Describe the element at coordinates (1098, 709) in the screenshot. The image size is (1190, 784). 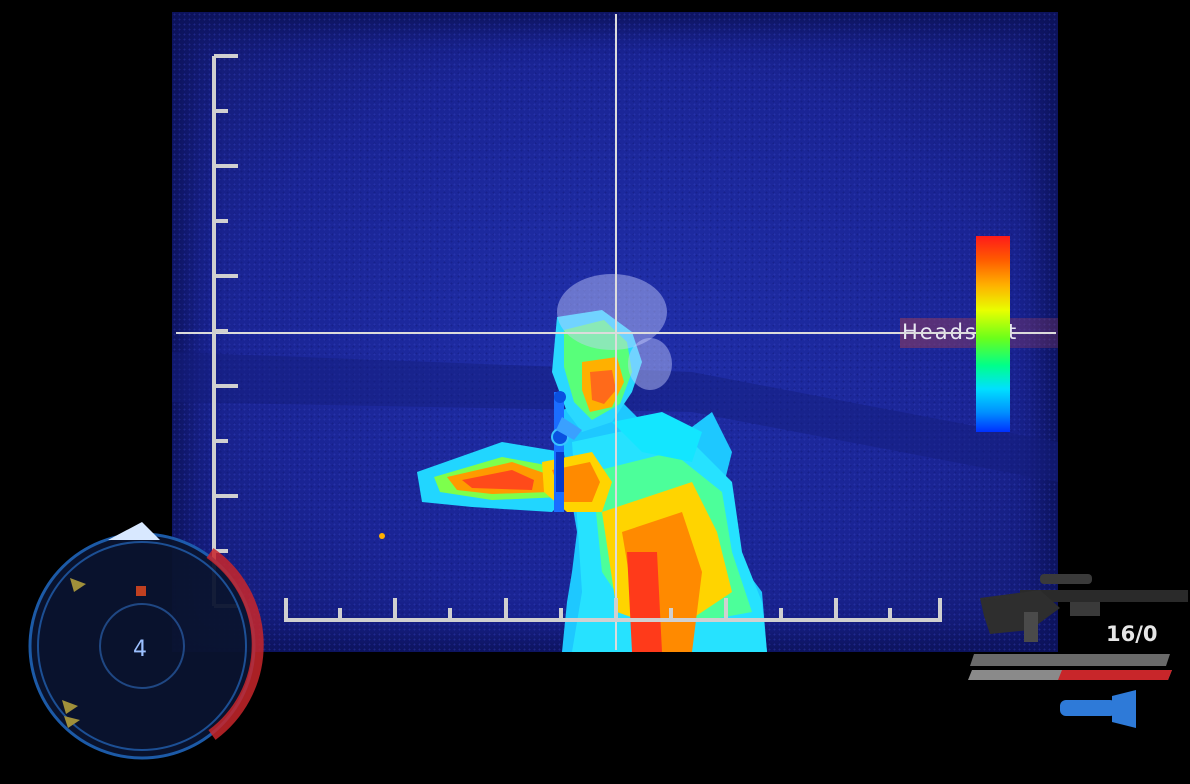
I see `flashlight-icon` at that location.